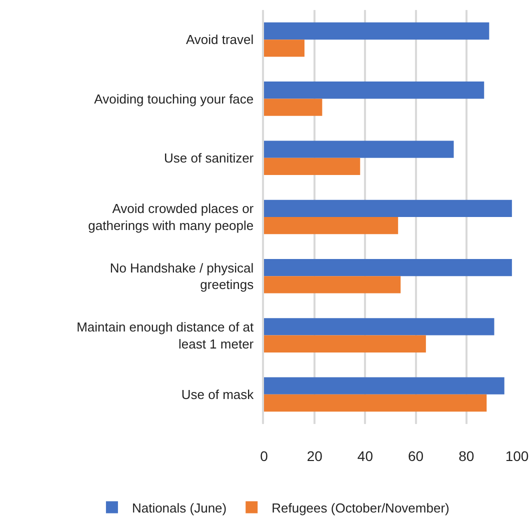 This screenshot has height=532, width=532. I want to click on x-tick-label: 20, so click(314, 456).